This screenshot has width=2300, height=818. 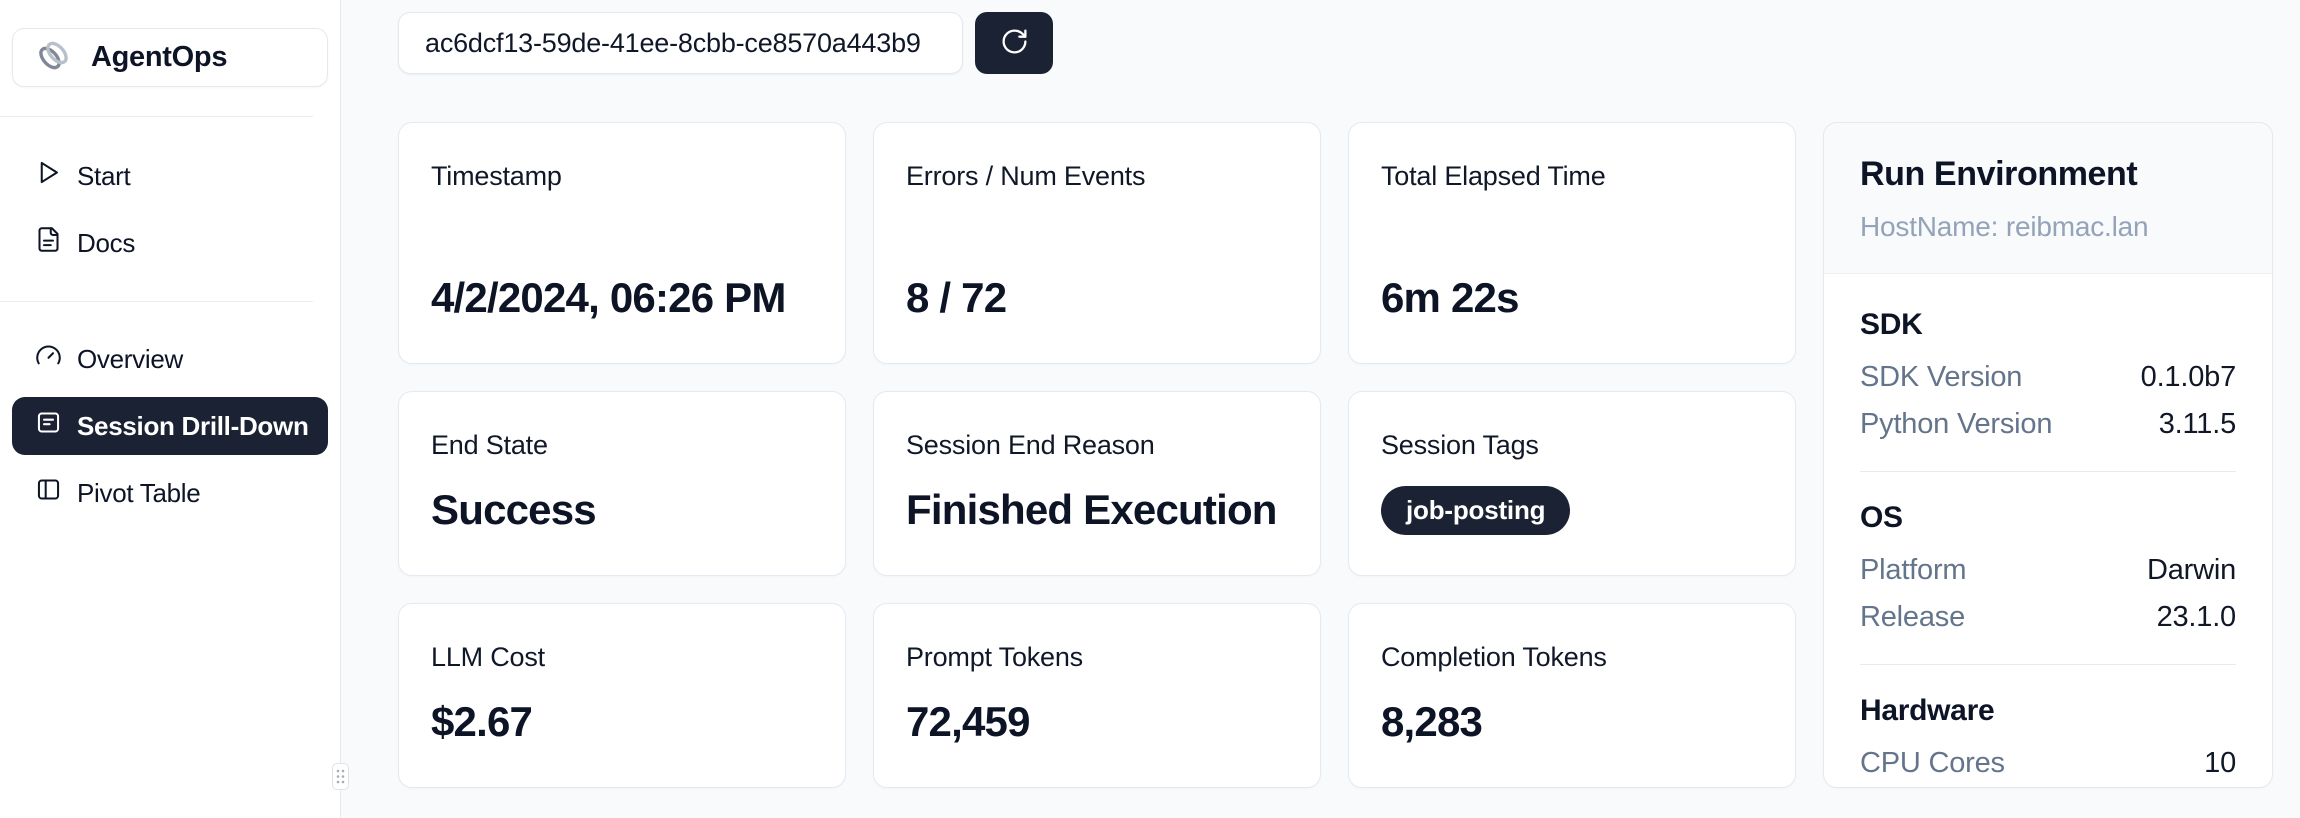 I want to click on sidebar-resize-handle, so click(x=340, y=776).